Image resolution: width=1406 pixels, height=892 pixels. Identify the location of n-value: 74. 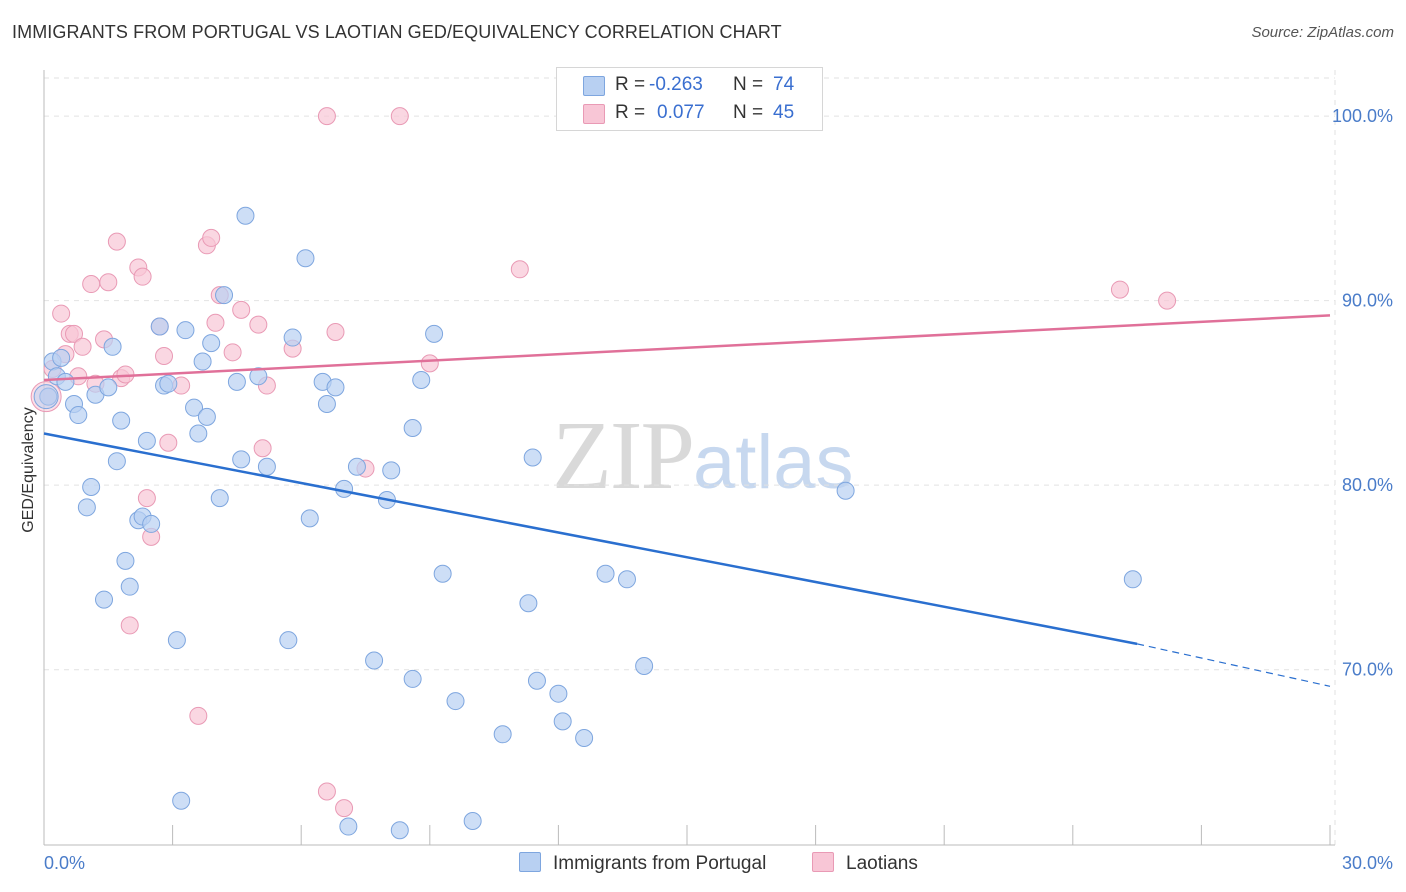
(784, 84).